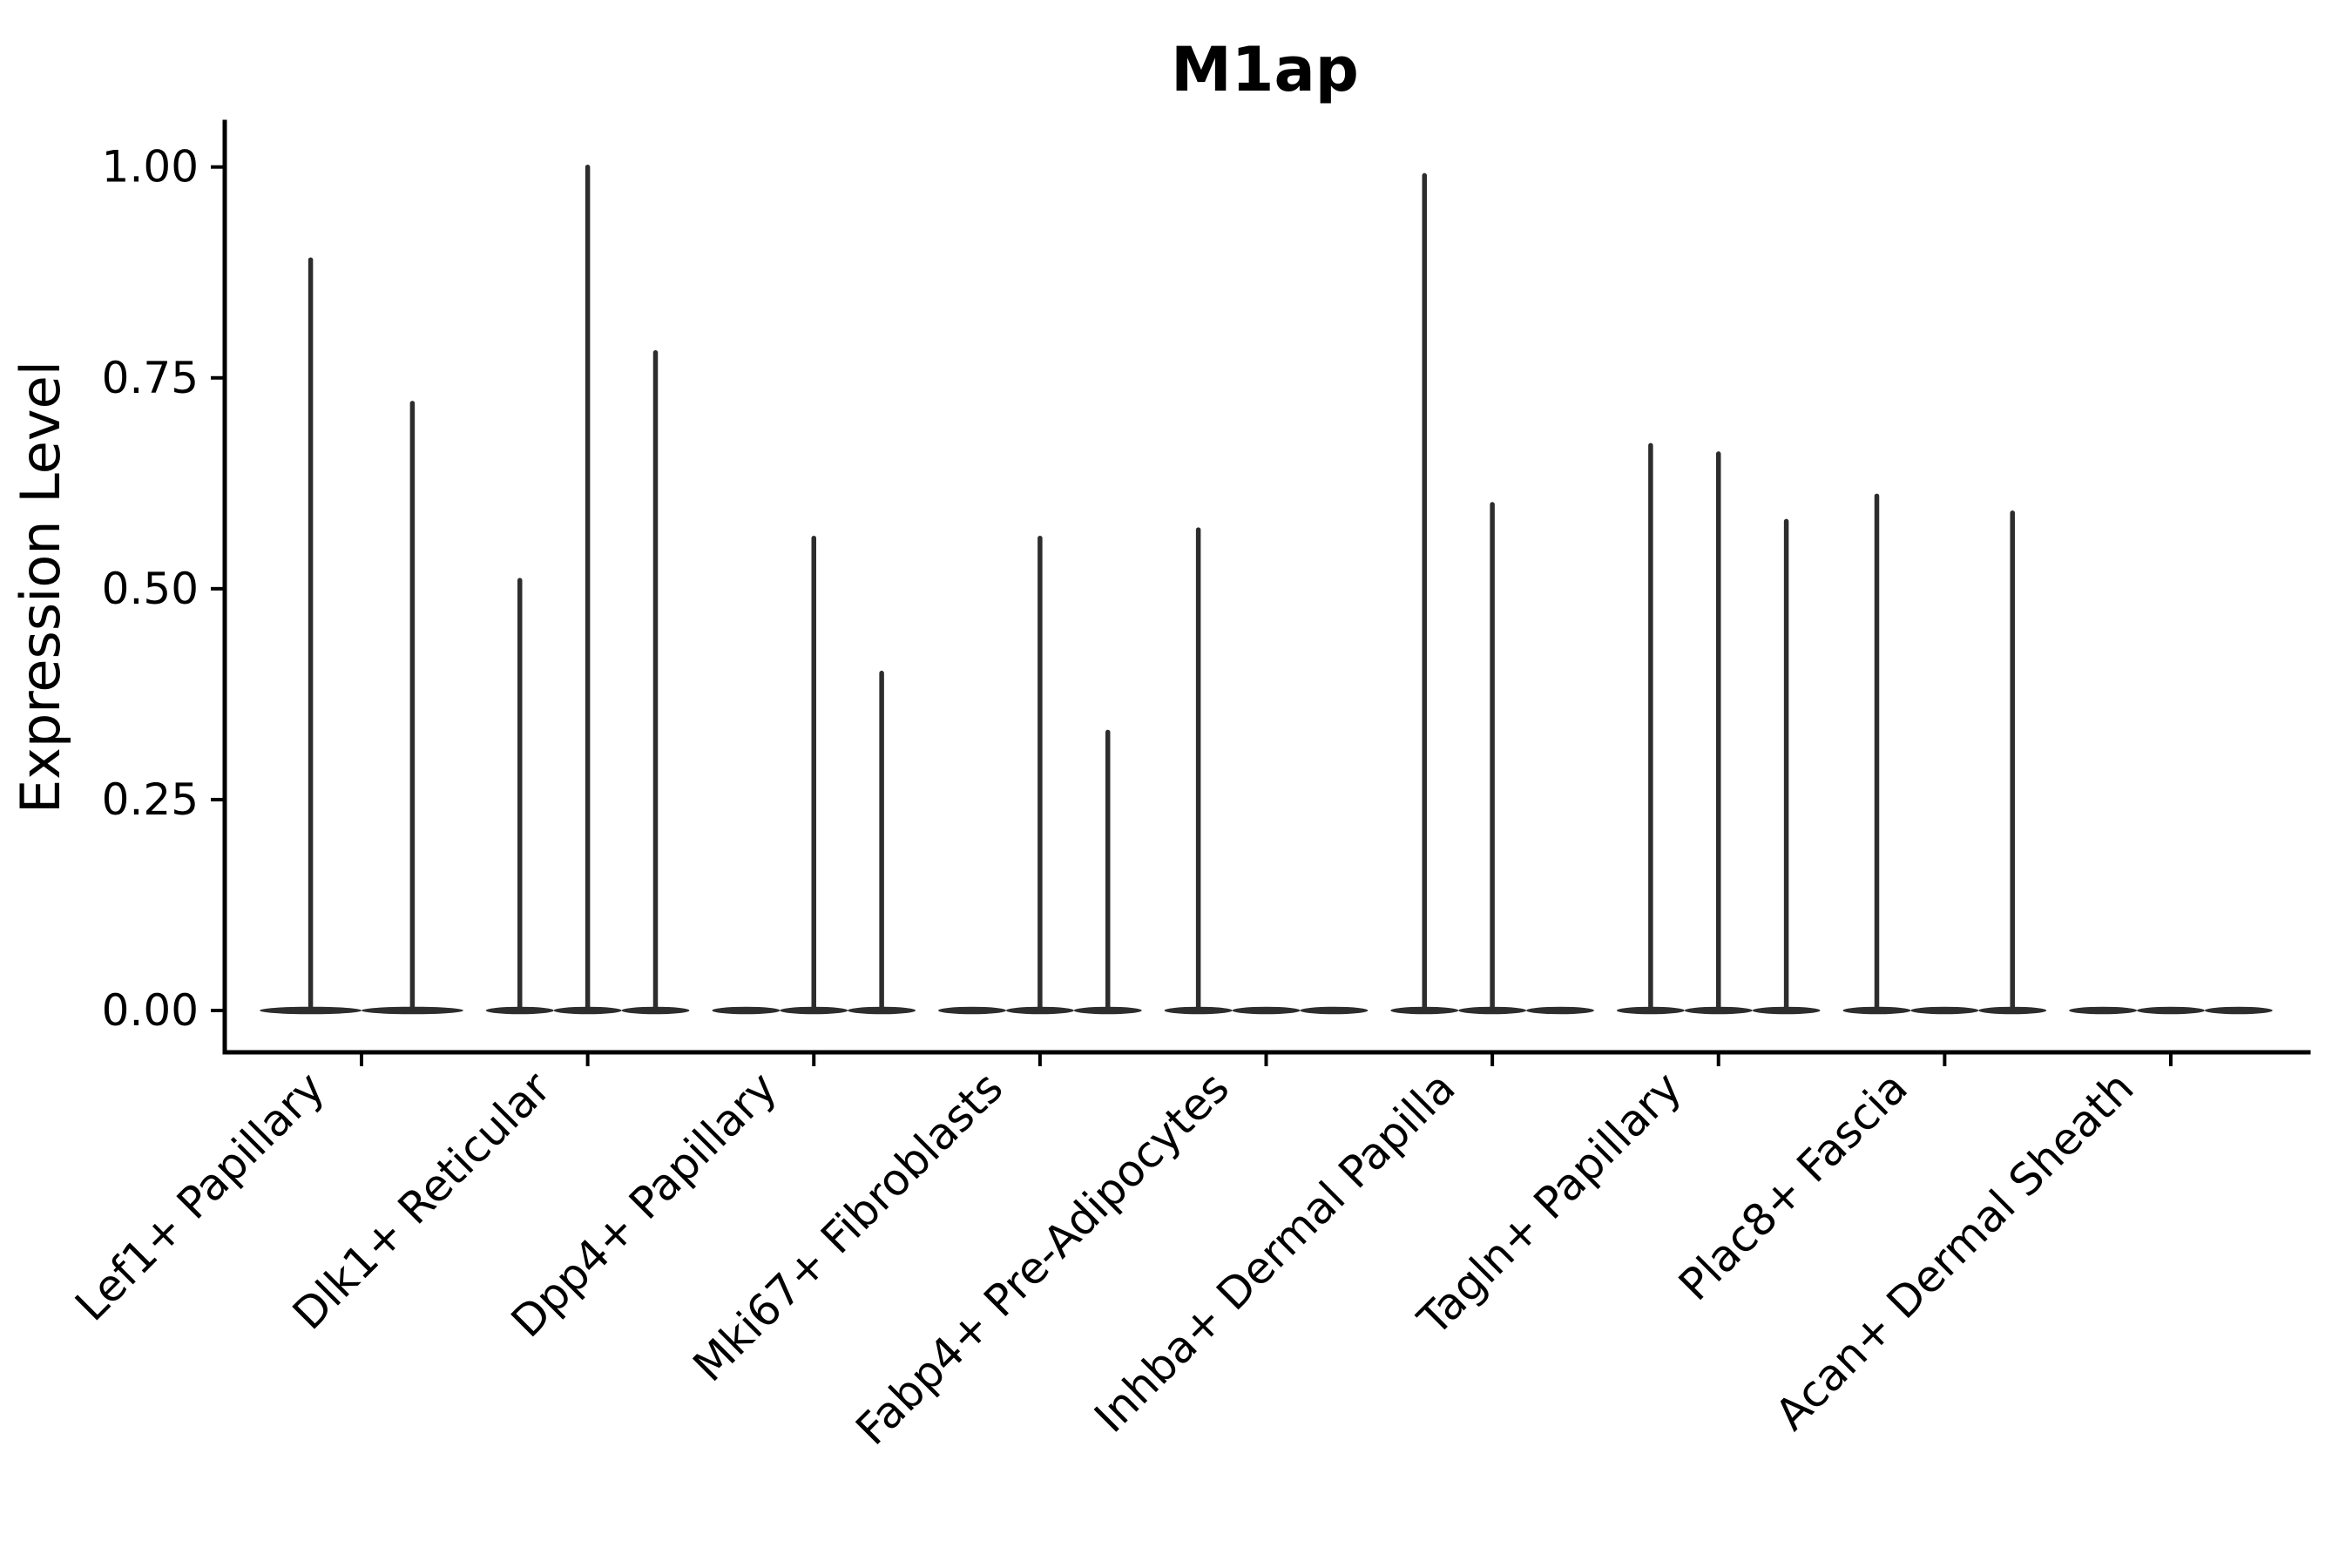  What do you see at coordinates (150, 378) in the screenshot?
I see `y-tick-label: 0.75` at bounding box center [150, 378].